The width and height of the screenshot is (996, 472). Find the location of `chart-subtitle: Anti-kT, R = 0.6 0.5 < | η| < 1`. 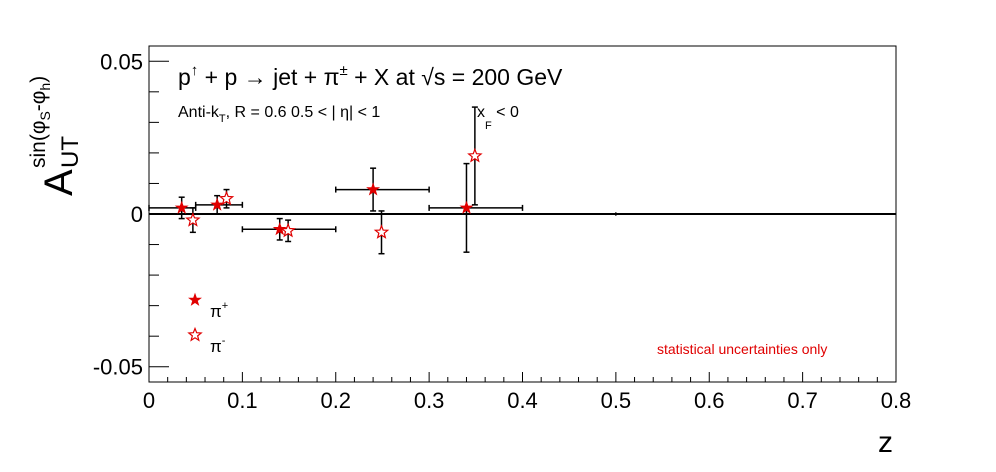

chart-subtitle: Anti-kT, R = 0.6 0.5 < | η| < 1 is located at coordinates (279, 114).